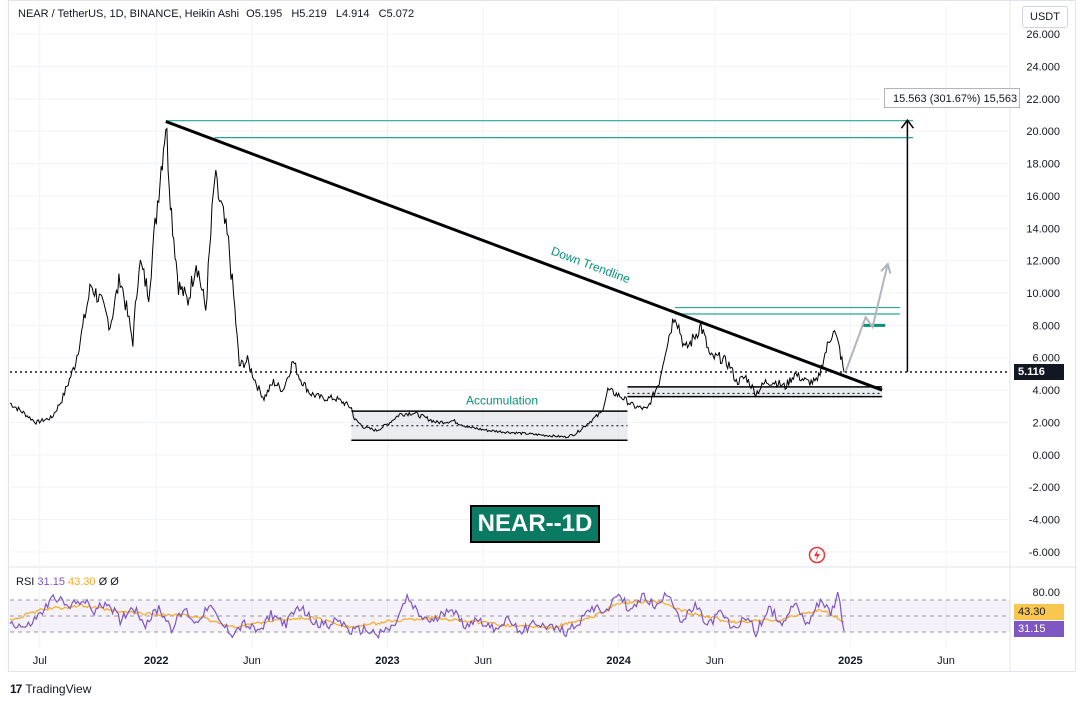 The image size is (1080, 706). What do you see at coordinates (907, 123) in the screenshot?
I see `measure-arrowhead` at bounding box center [907, 123].